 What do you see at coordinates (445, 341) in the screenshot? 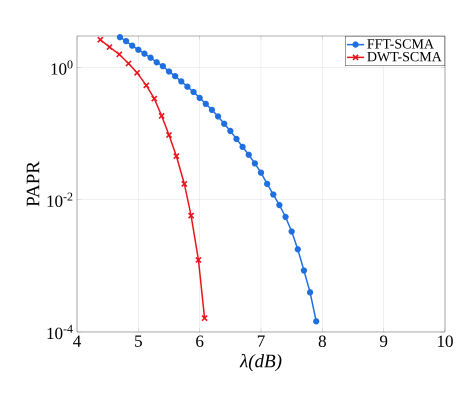
I see `x-tick-label: 10` at bounding box center [445, 341].